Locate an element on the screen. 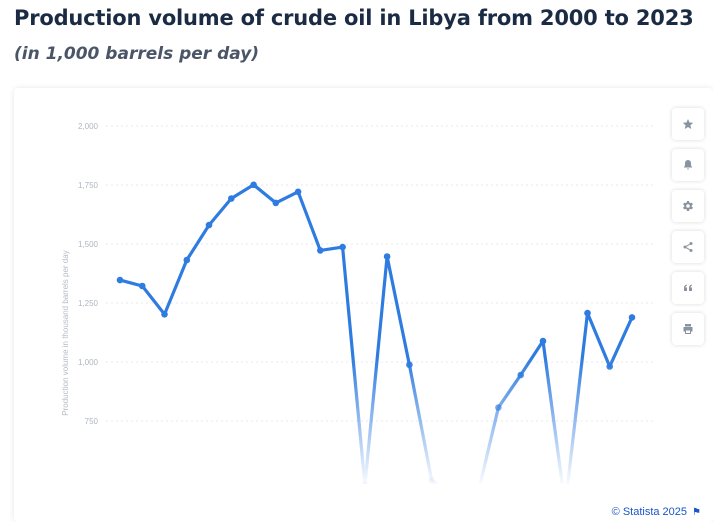 The width and height of the screenshot is (713, 522). gear-icon is located at coordinates (688, 206).